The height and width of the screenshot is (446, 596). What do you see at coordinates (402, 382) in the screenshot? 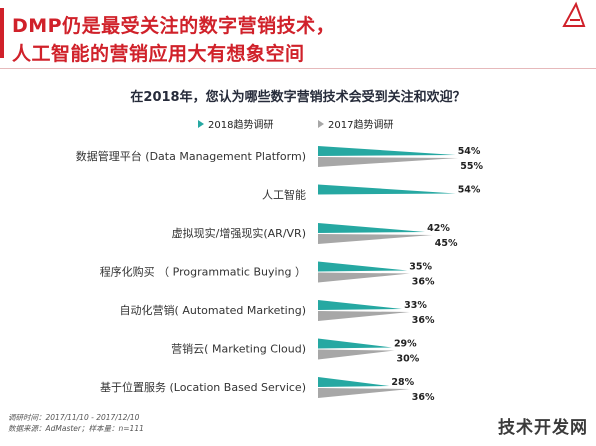
I see `data-label-2018: 28%` at bounding box center [402, 382].